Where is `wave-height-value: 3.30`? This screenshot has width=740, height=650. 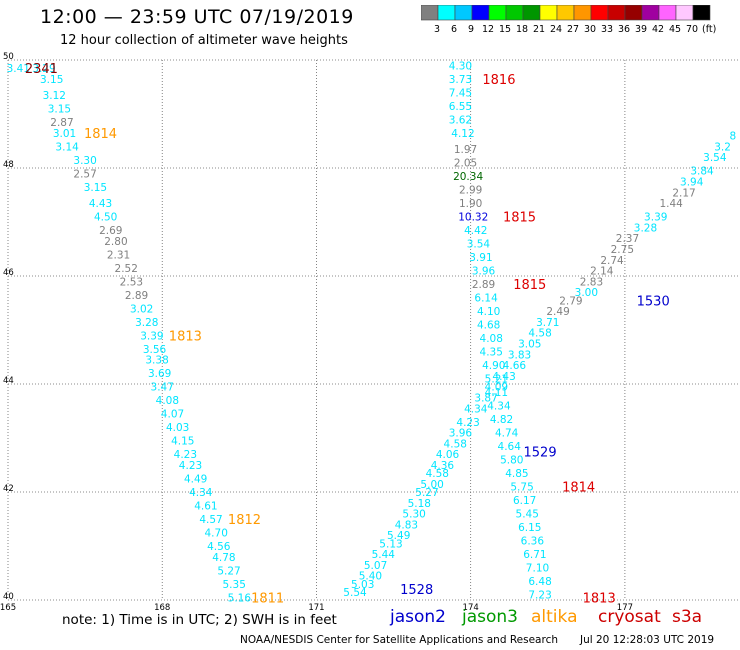
wave-height-value: 3.30 is located at coordinates (84, 161).